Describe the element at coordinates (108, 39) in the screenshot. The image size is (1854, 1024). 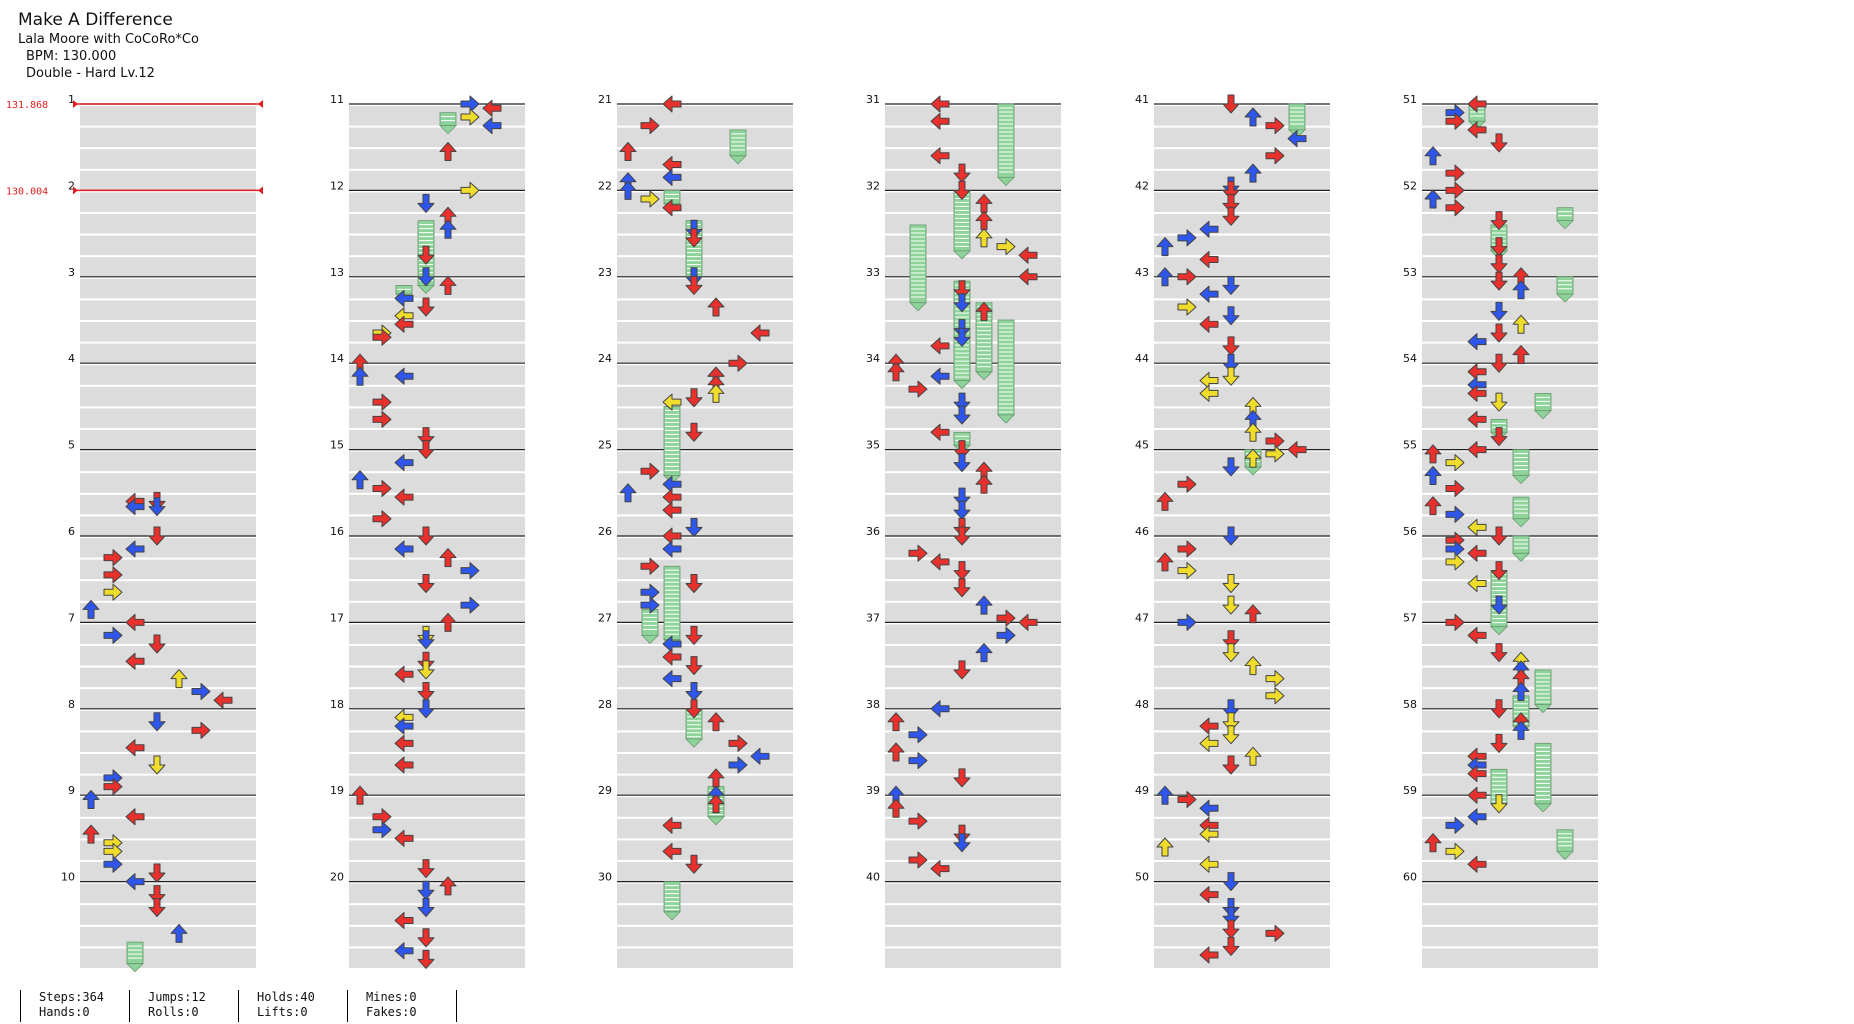
I see `song-artist: Lala Moore with CoCoRo*Co` at that location.